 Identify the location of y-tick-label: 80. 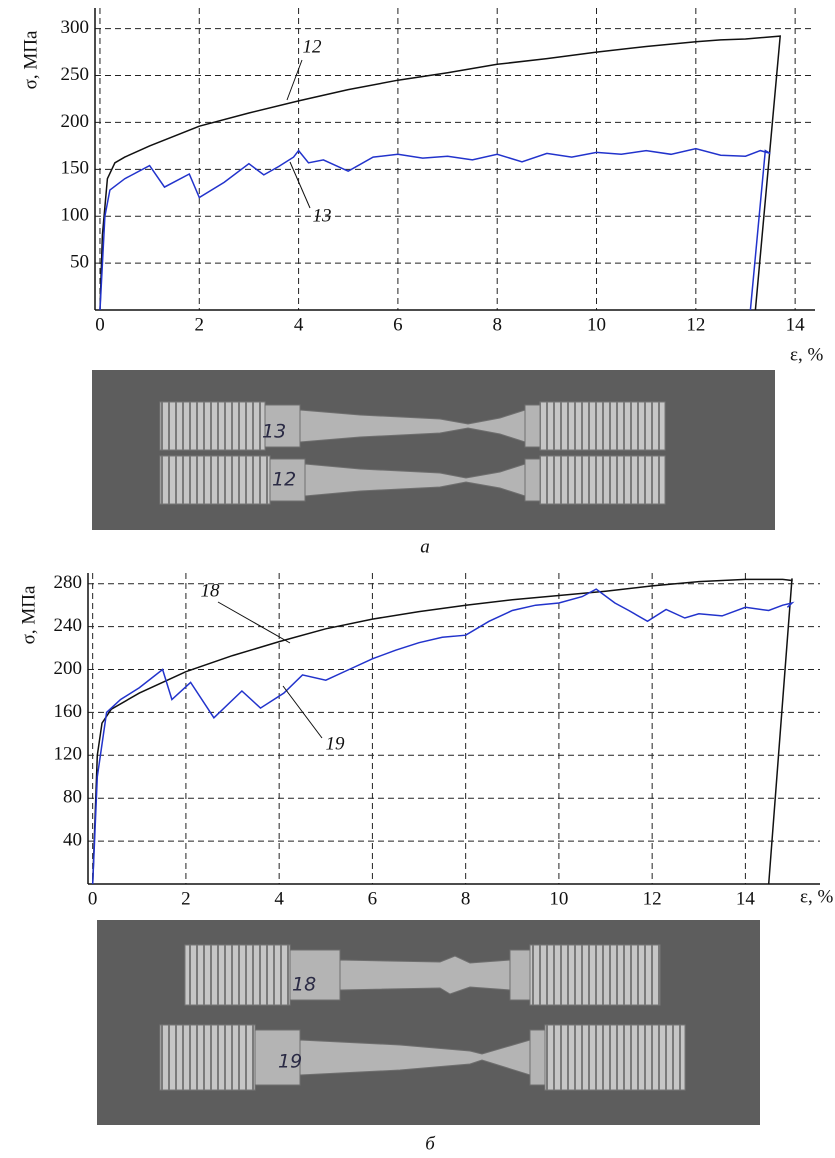
(72, 797).